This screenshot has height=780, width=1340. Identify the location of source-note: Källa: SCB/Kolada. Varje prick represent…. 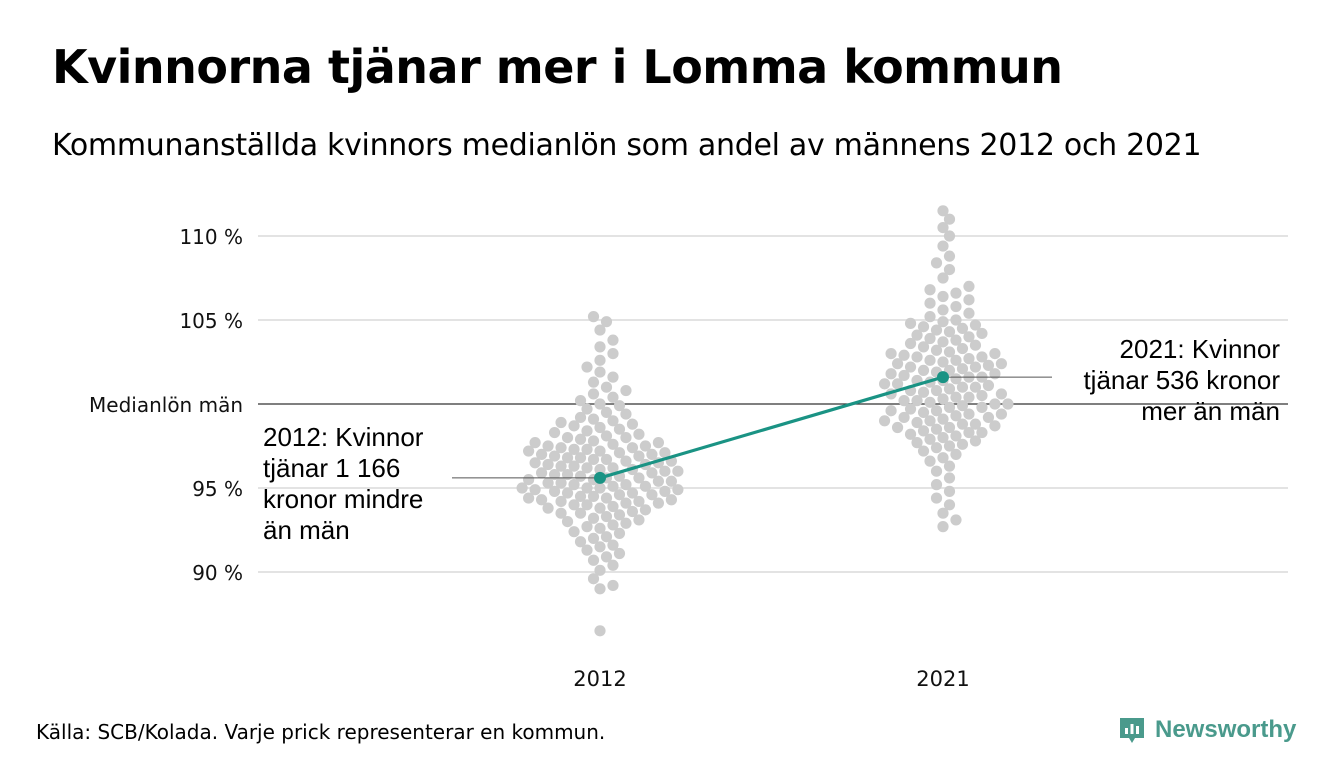
(321, 732).